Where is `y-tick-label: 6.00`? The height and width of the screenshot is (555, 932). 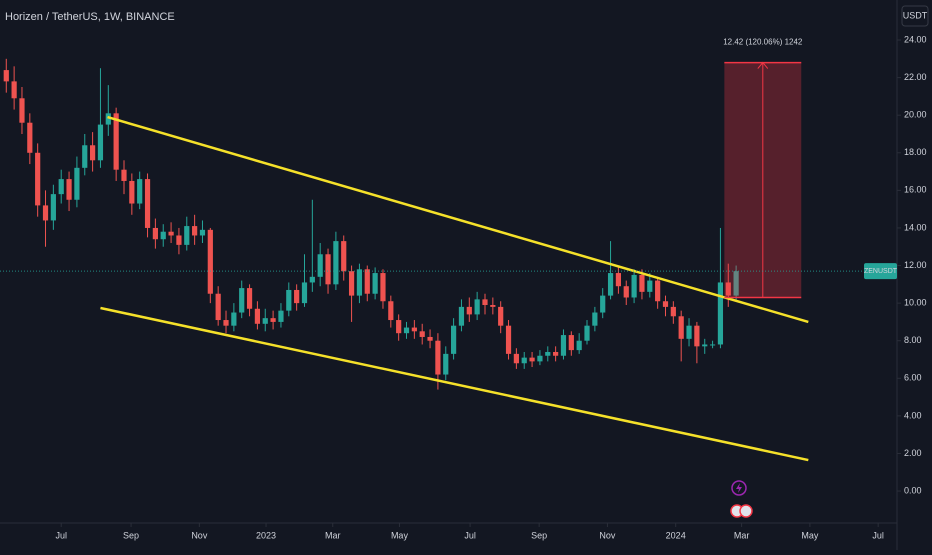
y-tick-label: 6.00 is located at coordinates (913, 378).